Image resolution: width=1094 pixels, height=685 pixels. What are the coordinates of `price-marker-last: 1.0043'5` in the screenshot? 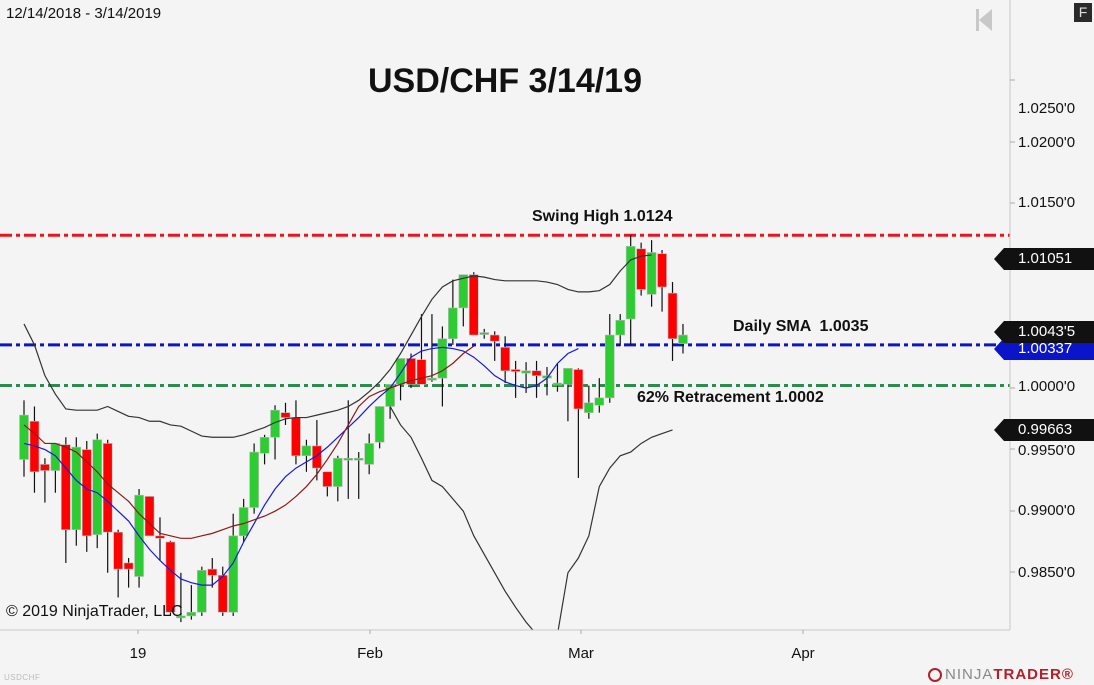 It's located at (1044, 332).